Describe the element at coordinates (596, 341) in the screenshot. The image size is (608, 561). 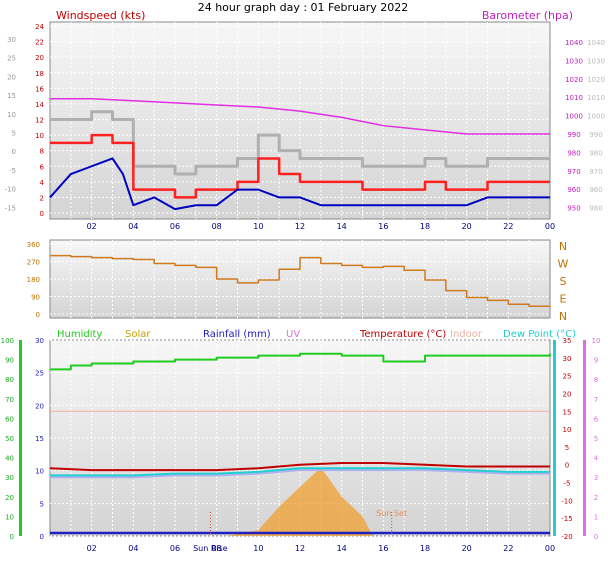
I see `uv-y-tick: 10` at that location.